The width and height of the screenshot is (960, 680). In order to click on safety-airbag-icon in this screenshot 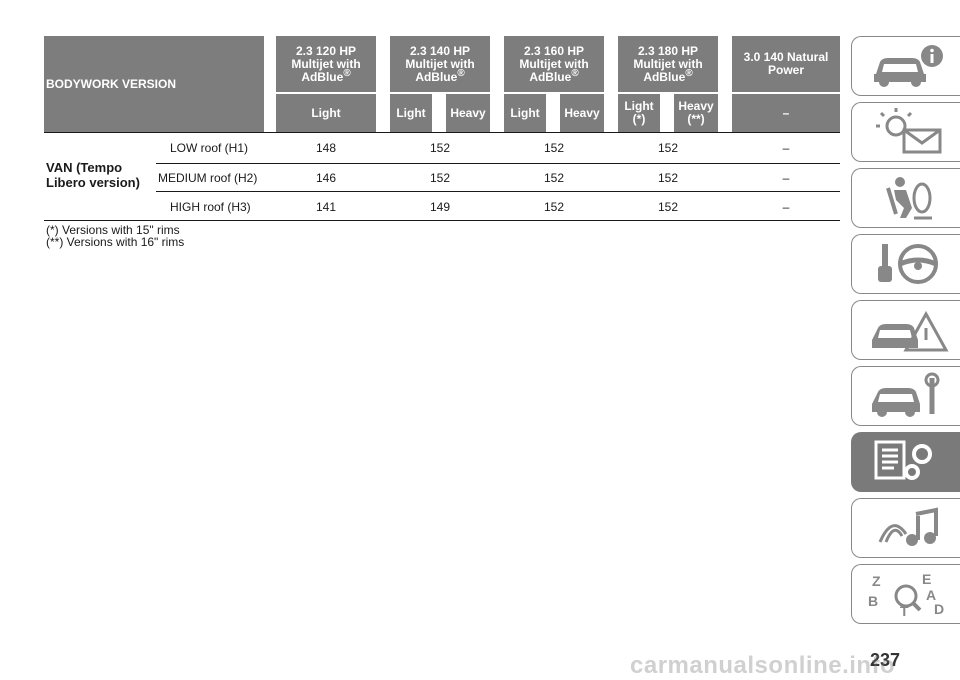, I will do `click(908, 198)`.